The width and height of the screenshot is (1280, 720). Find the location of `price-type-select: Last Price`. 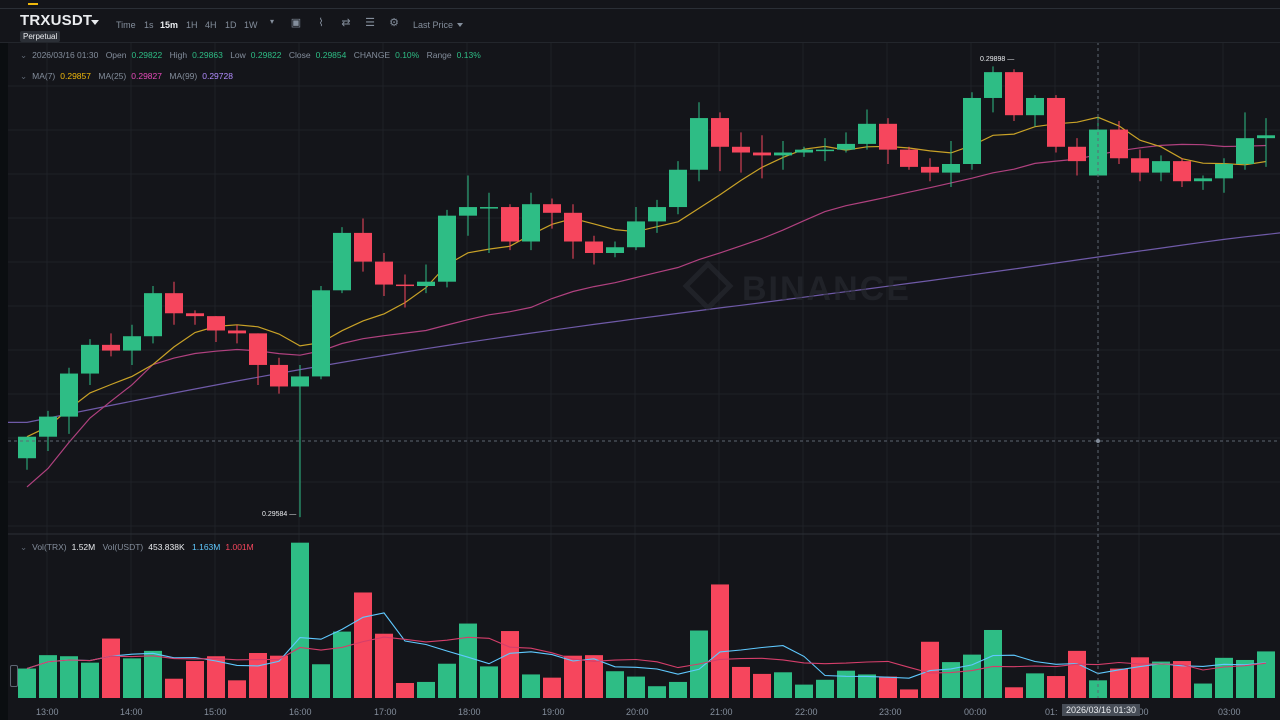

price-type-select: Last Price is located at coordinates (433, 25).